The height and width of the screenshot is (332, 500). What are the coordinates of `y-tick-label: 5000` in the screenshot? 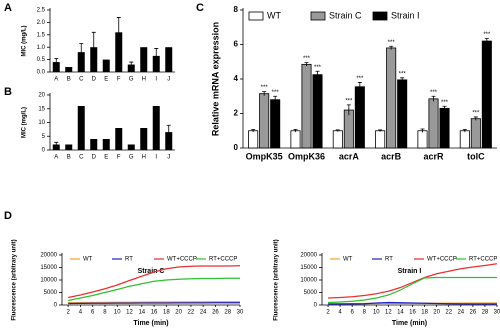 It's located at (51, 293).